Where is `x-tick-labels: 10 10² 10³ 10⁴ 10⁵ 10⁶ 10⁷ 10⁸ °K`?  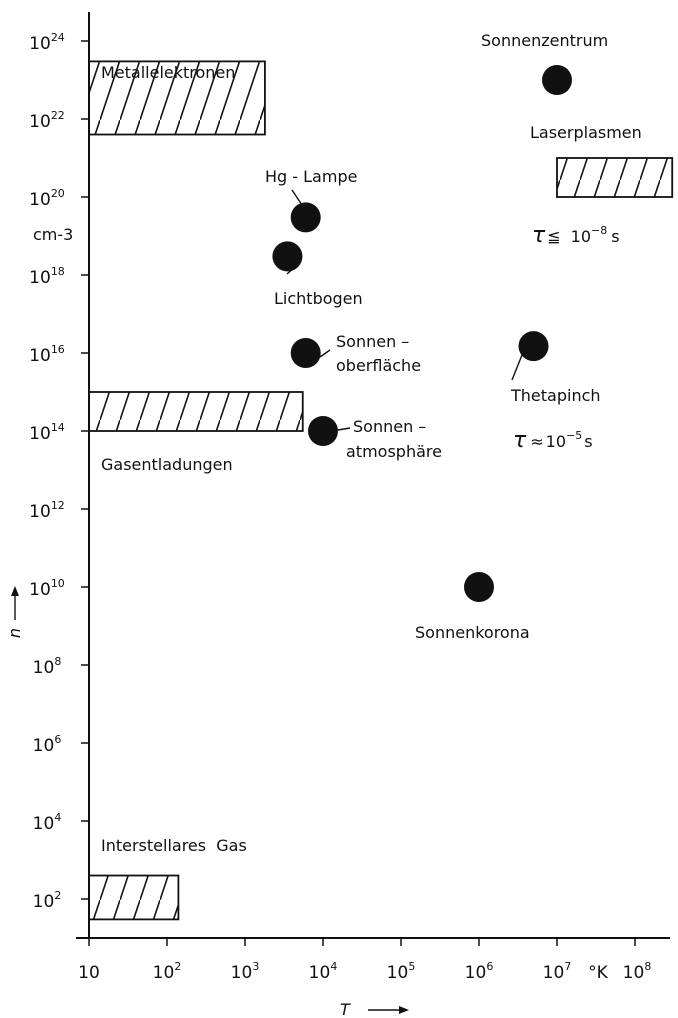
x-tick-labels: 10 10² 10³ 10⁴ 10⁵ 10⁶ 10⁷ 10⁸ °K is located at coordinates (364, 971).